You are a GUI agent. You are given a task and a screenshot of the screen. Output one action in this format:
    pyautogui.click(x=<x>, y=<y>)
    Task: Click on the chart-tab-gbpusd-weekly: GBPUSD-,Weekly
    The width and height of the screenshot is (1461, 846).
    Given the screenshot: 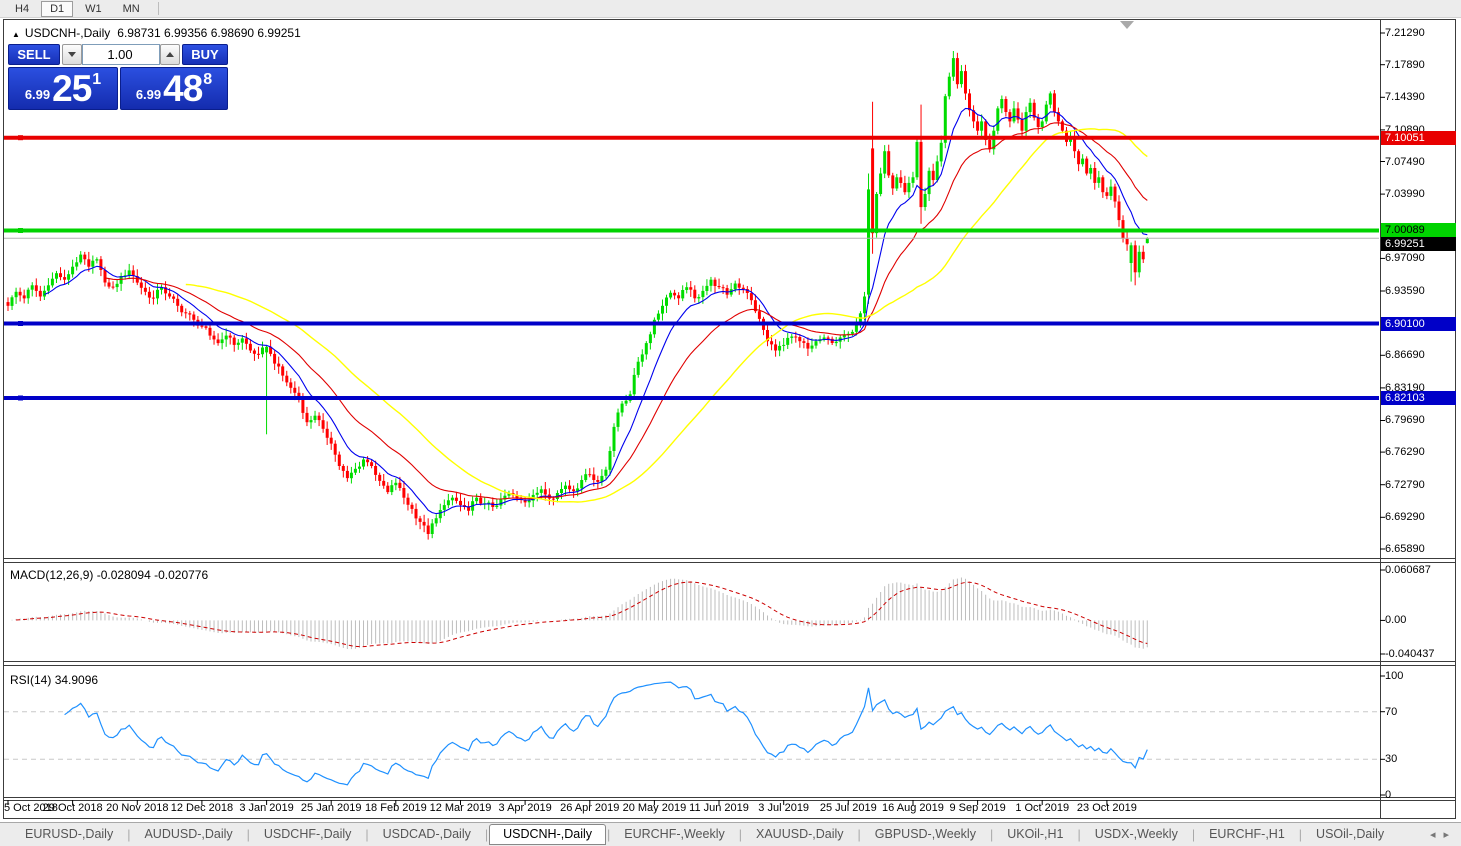 What is the action you would take?
    pyautogui.click(x=925, y=834)
    